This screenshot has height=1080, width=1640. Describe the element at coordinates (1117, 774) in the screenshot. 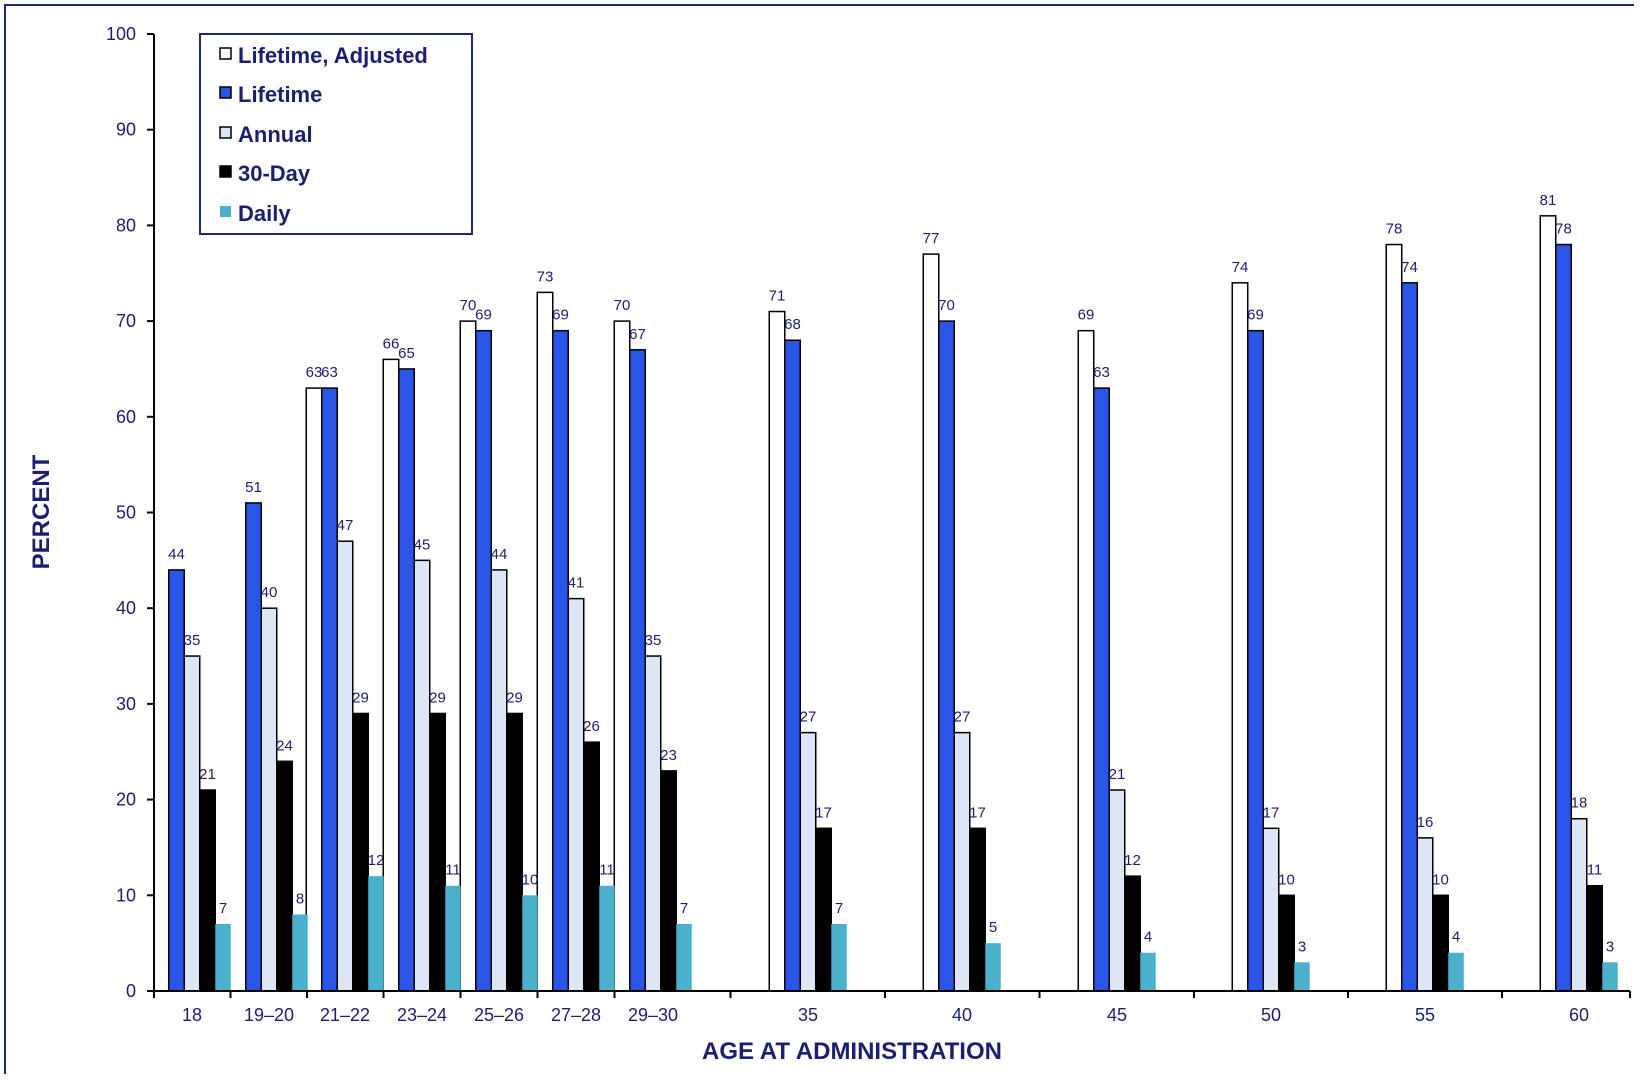

I see `data-label: 21` at that location.